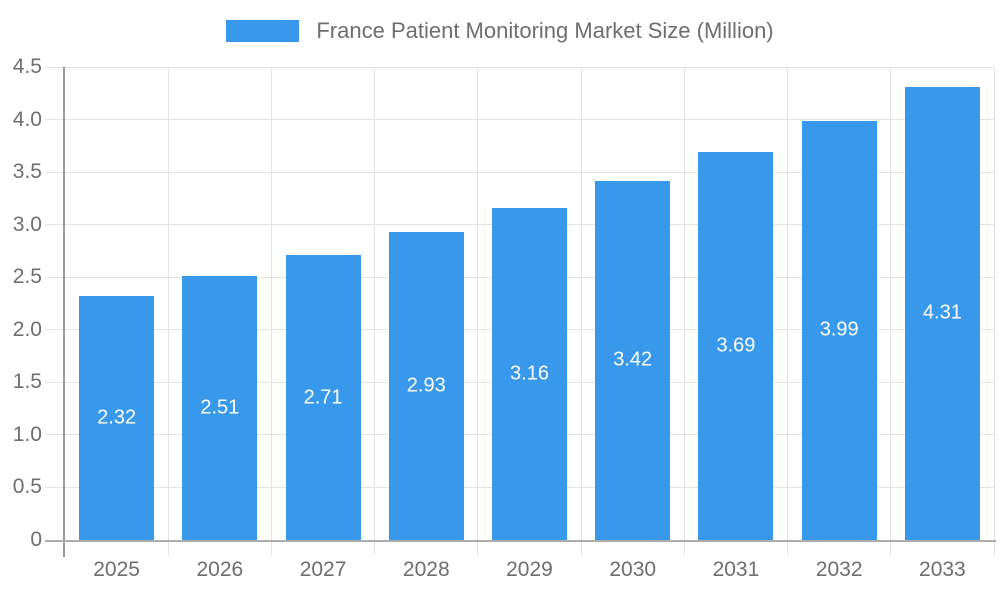 This screenshot has width=1000, height=600. I want to click on bar-value-label: 3.16, so click(529, 373).